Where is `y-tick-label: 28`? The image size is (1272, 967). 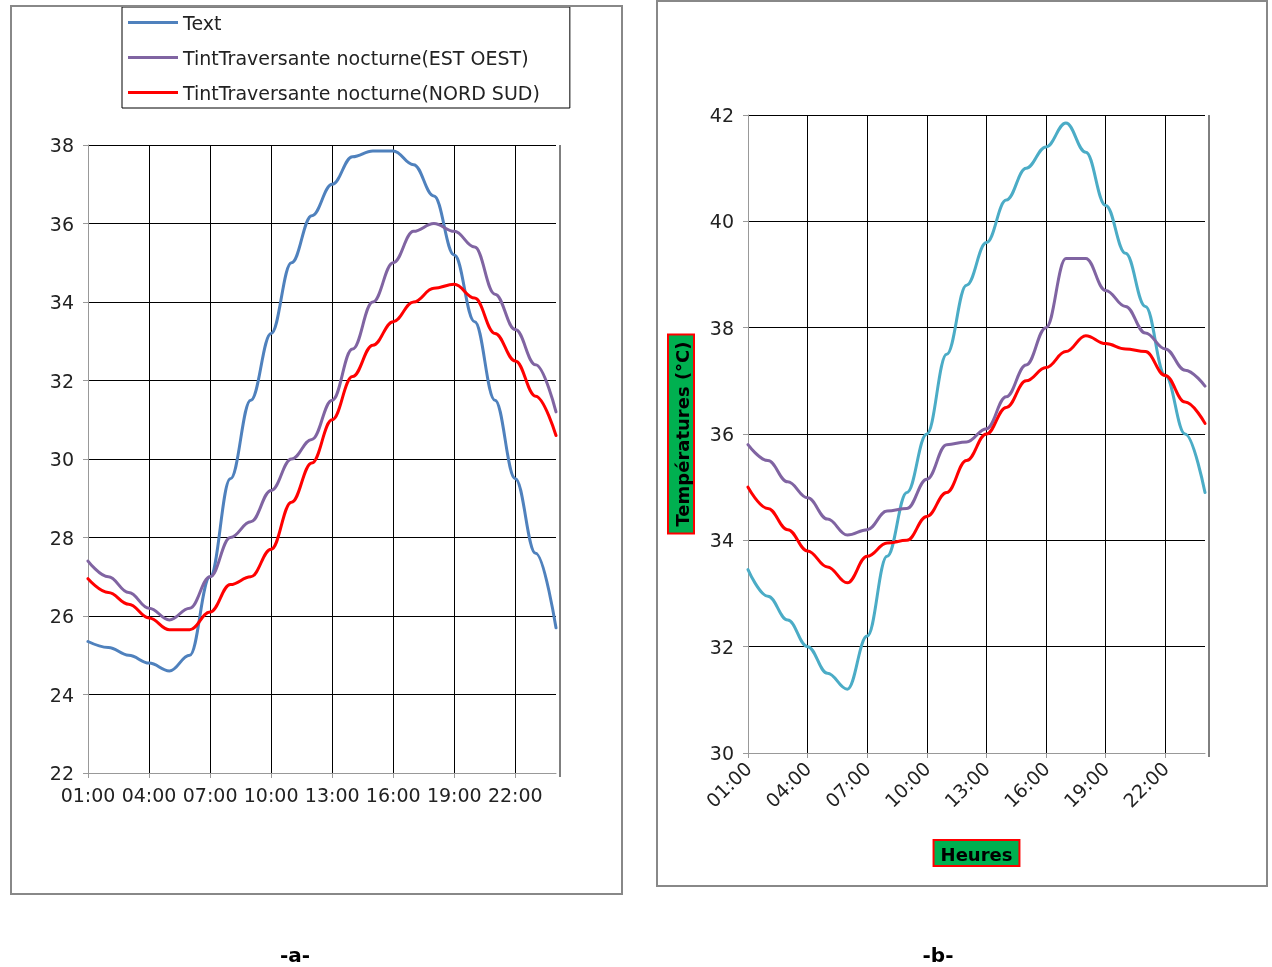
y-tick-label: 28 is located at coordinates (61, 537).